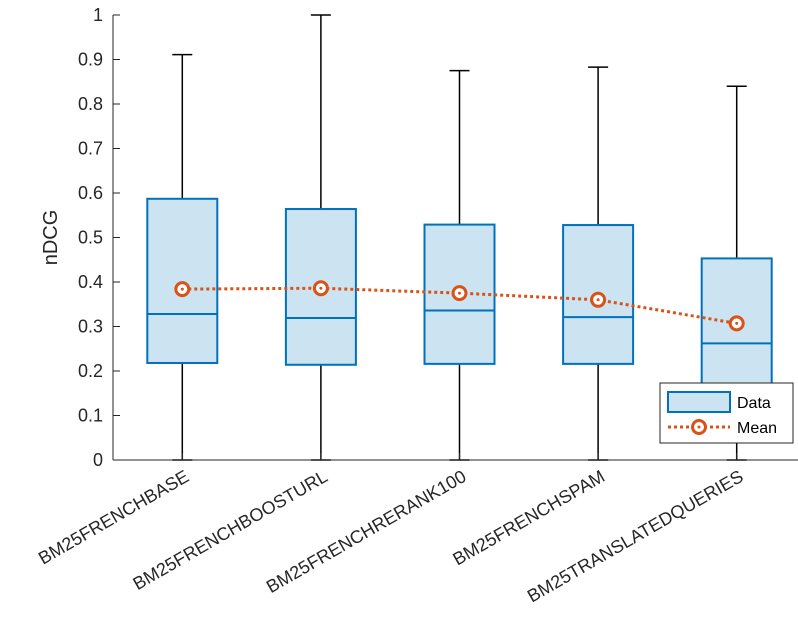  What do you see at coordinates (90, 193) in the screenshot?
I see `y-tick-label: 0.6` at bounding box center [90, 193].